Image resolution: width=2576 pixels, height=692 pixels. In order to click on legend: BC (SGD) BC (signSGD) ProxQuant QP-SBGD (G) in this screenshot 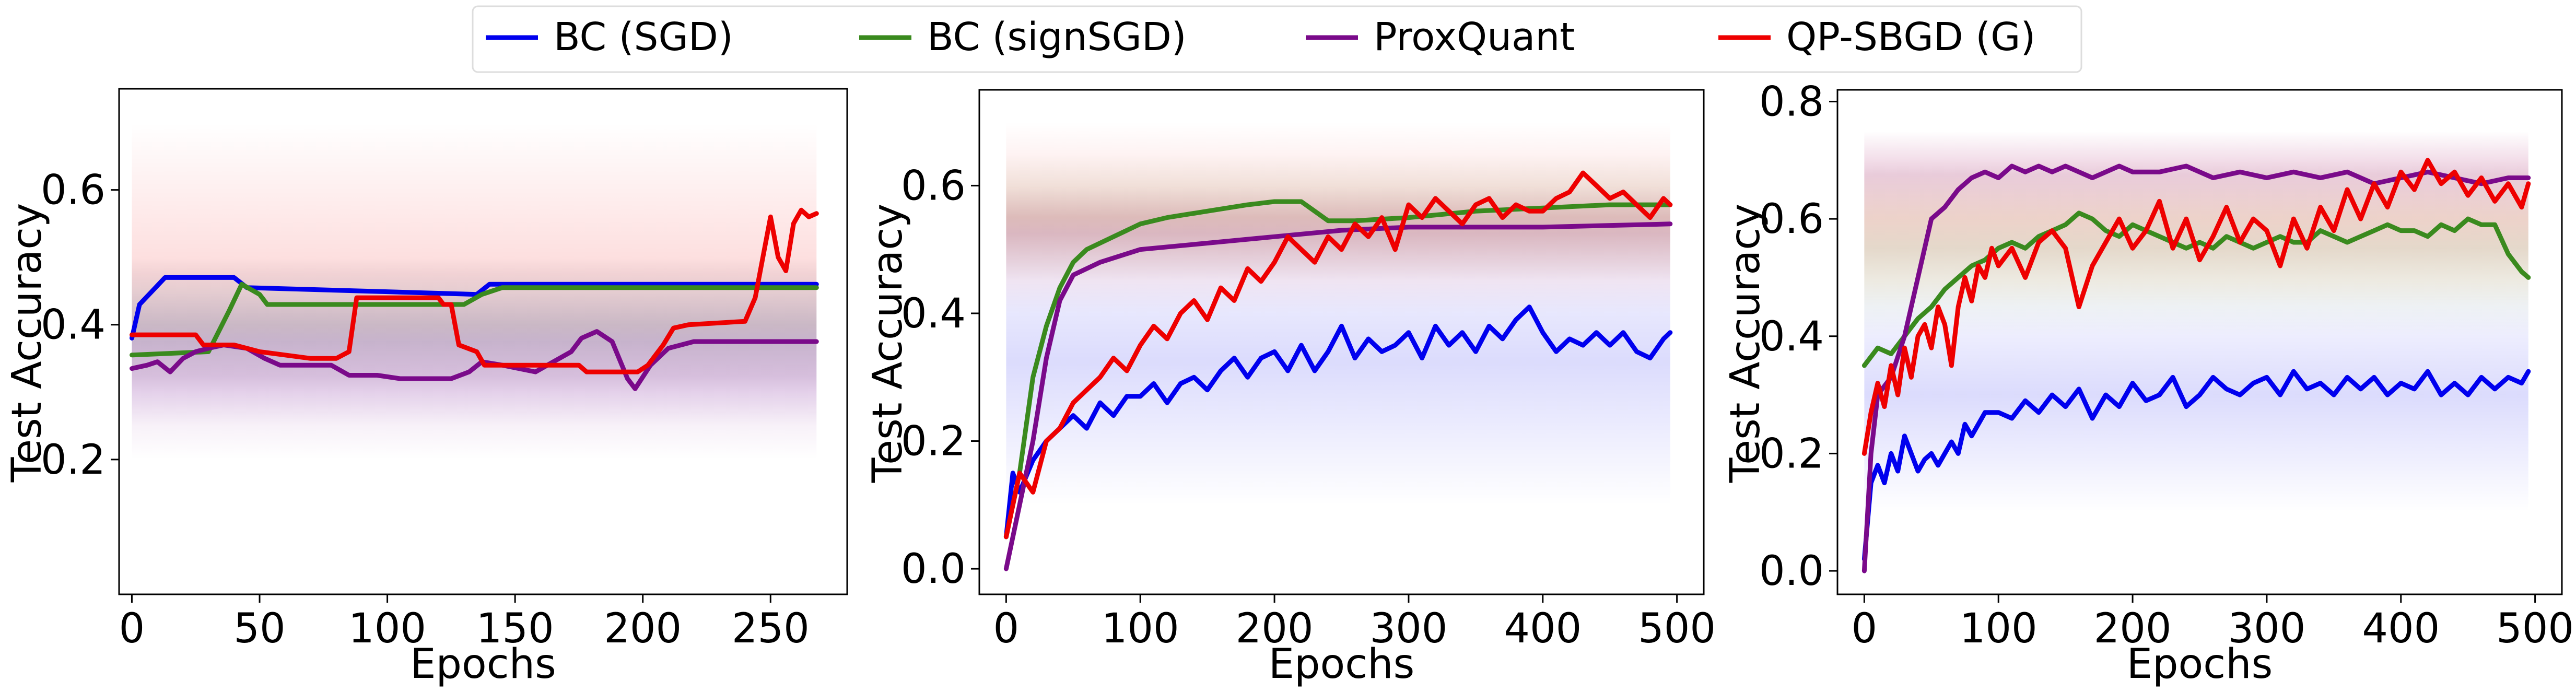, I will do `click(1277, 39)`.